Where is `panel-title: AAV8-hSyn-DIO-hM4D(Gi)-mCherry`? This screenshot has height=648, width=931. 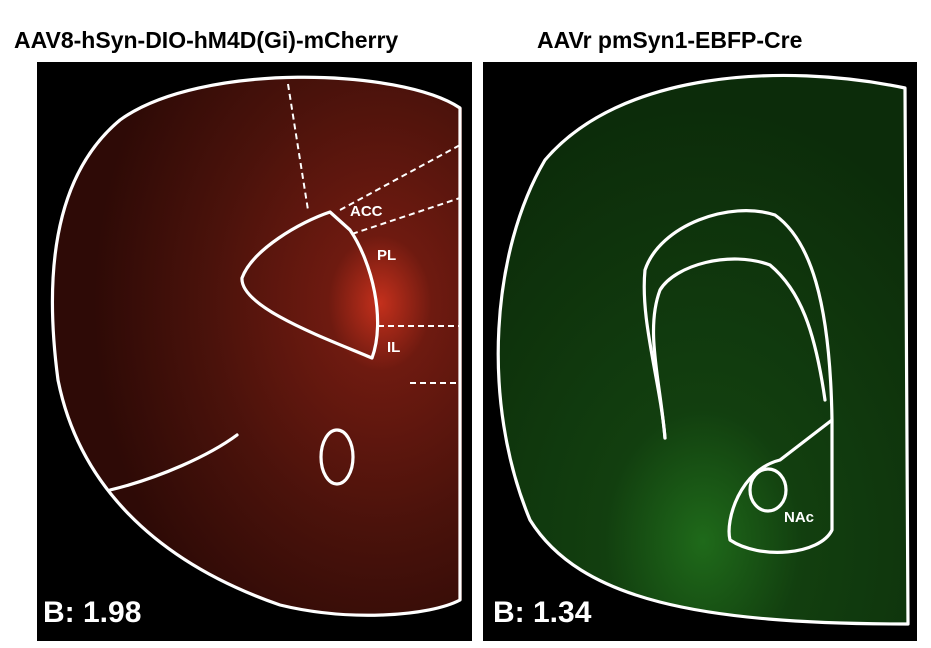 panel-title: AAV8-hSyn-DIO-hM4D(Gi)-mCherry is located at coordinates (206, 40).